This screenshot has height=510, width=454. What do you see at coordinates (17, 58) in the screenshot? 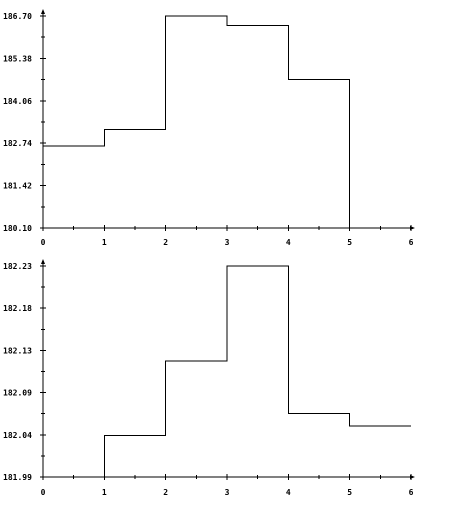
I see `y-tick-label: 185.38` at bounding box center [17, 58].